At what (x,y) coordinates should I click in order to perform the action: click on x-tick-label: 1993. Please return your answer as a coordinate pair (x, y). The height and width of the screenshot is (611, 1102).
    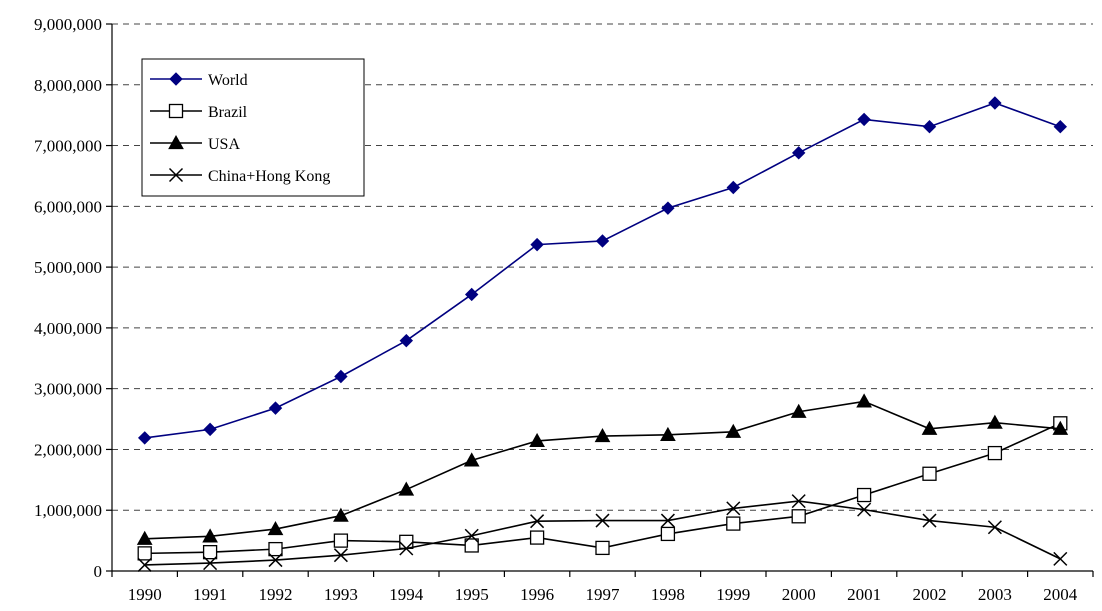
    Looking at the image, I should click on (341, 594).